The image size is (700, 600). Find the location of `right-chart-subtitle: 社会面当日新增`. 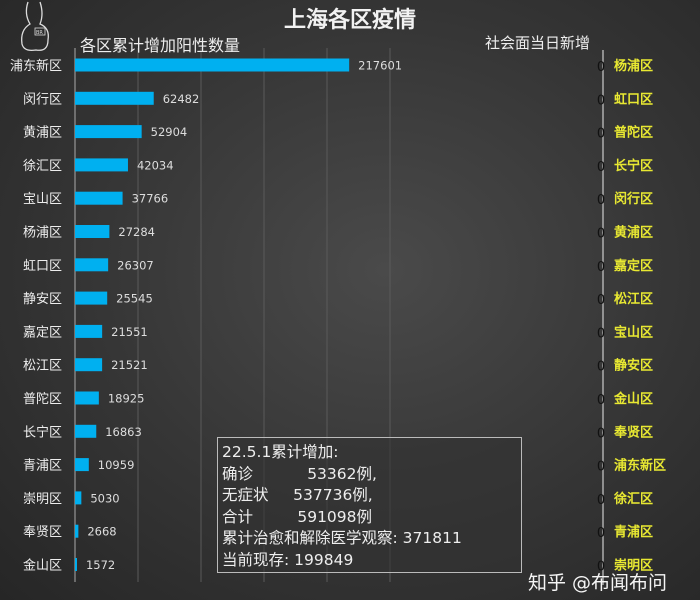

right-chart-subtitle: 社会面当日新增 is located at coordinates (538, 43).